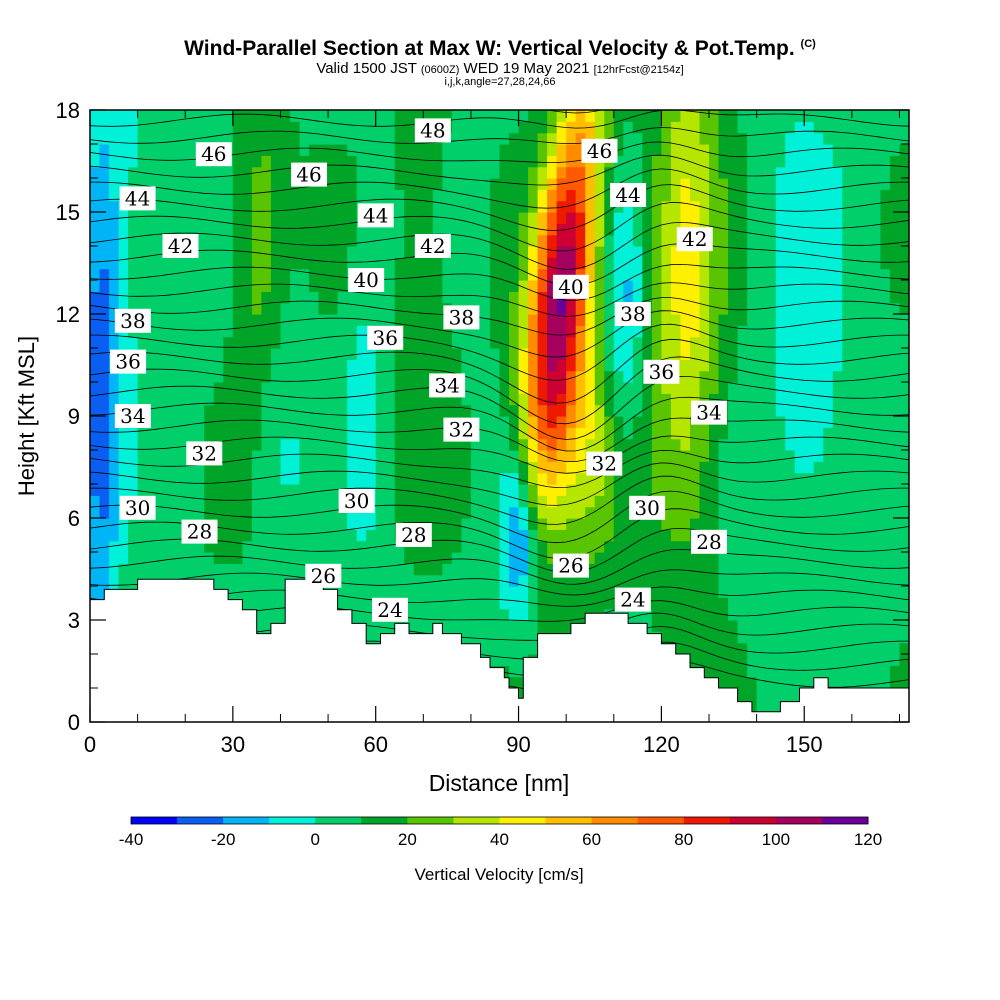 The height and width of the screenshot is (1000, 1000). Describe the element at coordinates (708, 413) in the screenshot. I see `theta-label: 34` at that location.